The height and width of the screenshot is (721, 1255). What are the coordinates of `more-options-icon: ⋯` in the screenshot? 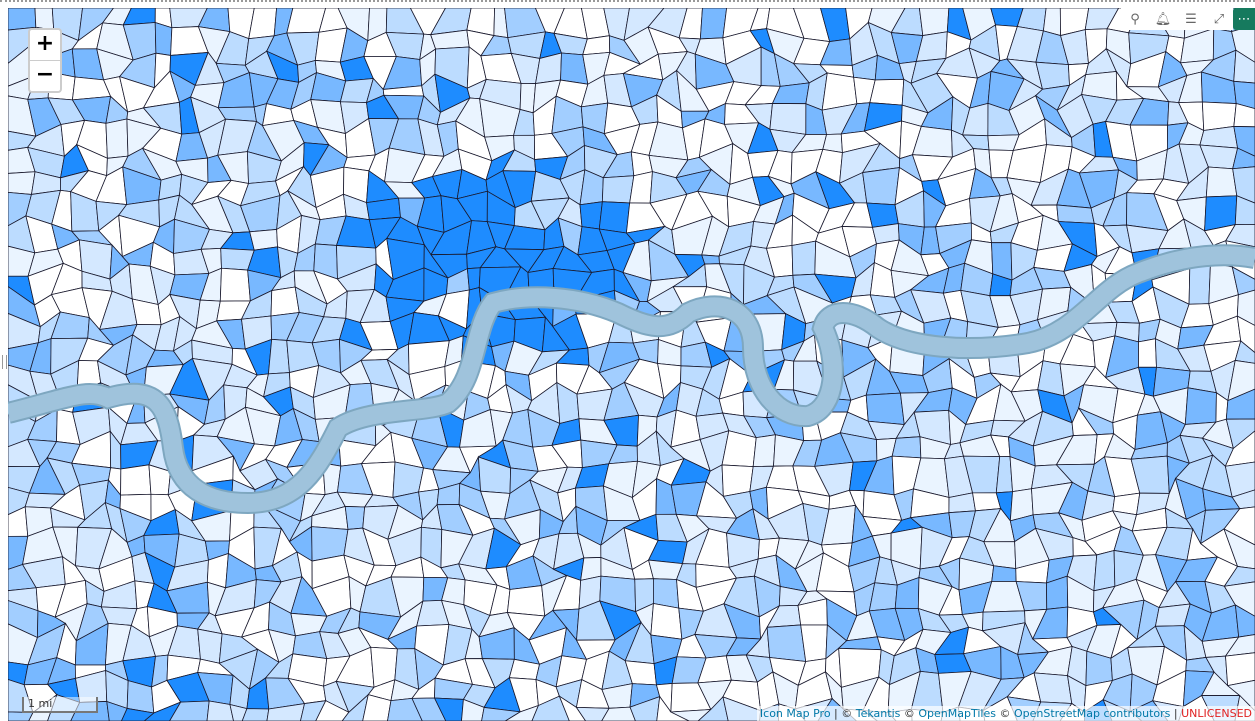 It's located at (1244, 19).